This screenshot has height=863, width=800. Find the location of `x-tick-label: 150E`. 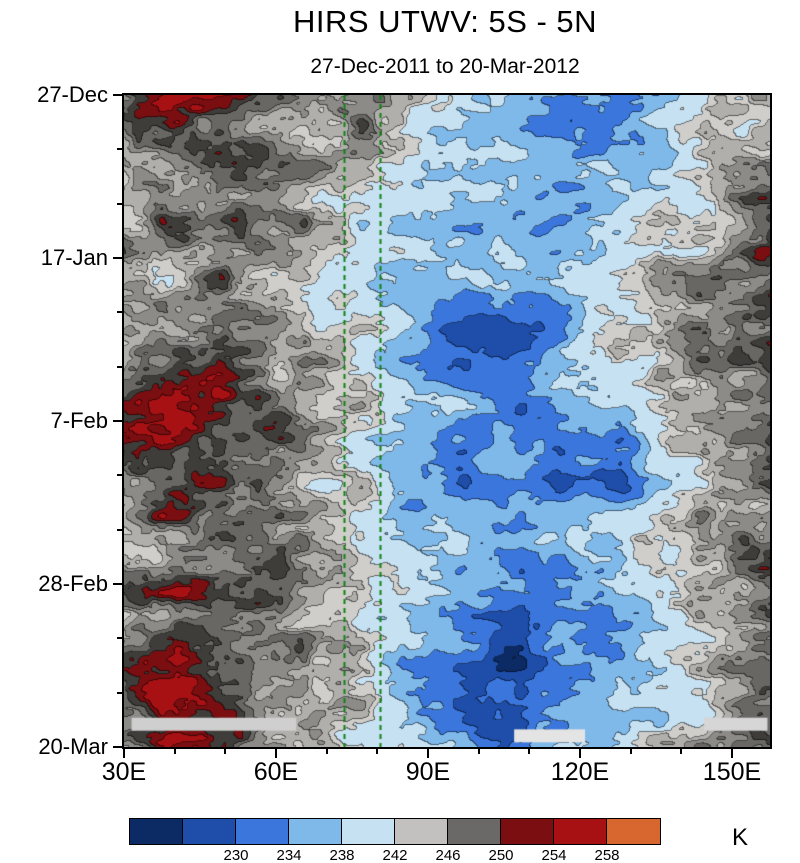

x-tick-label: 150E is located at coordinates (732, 772).